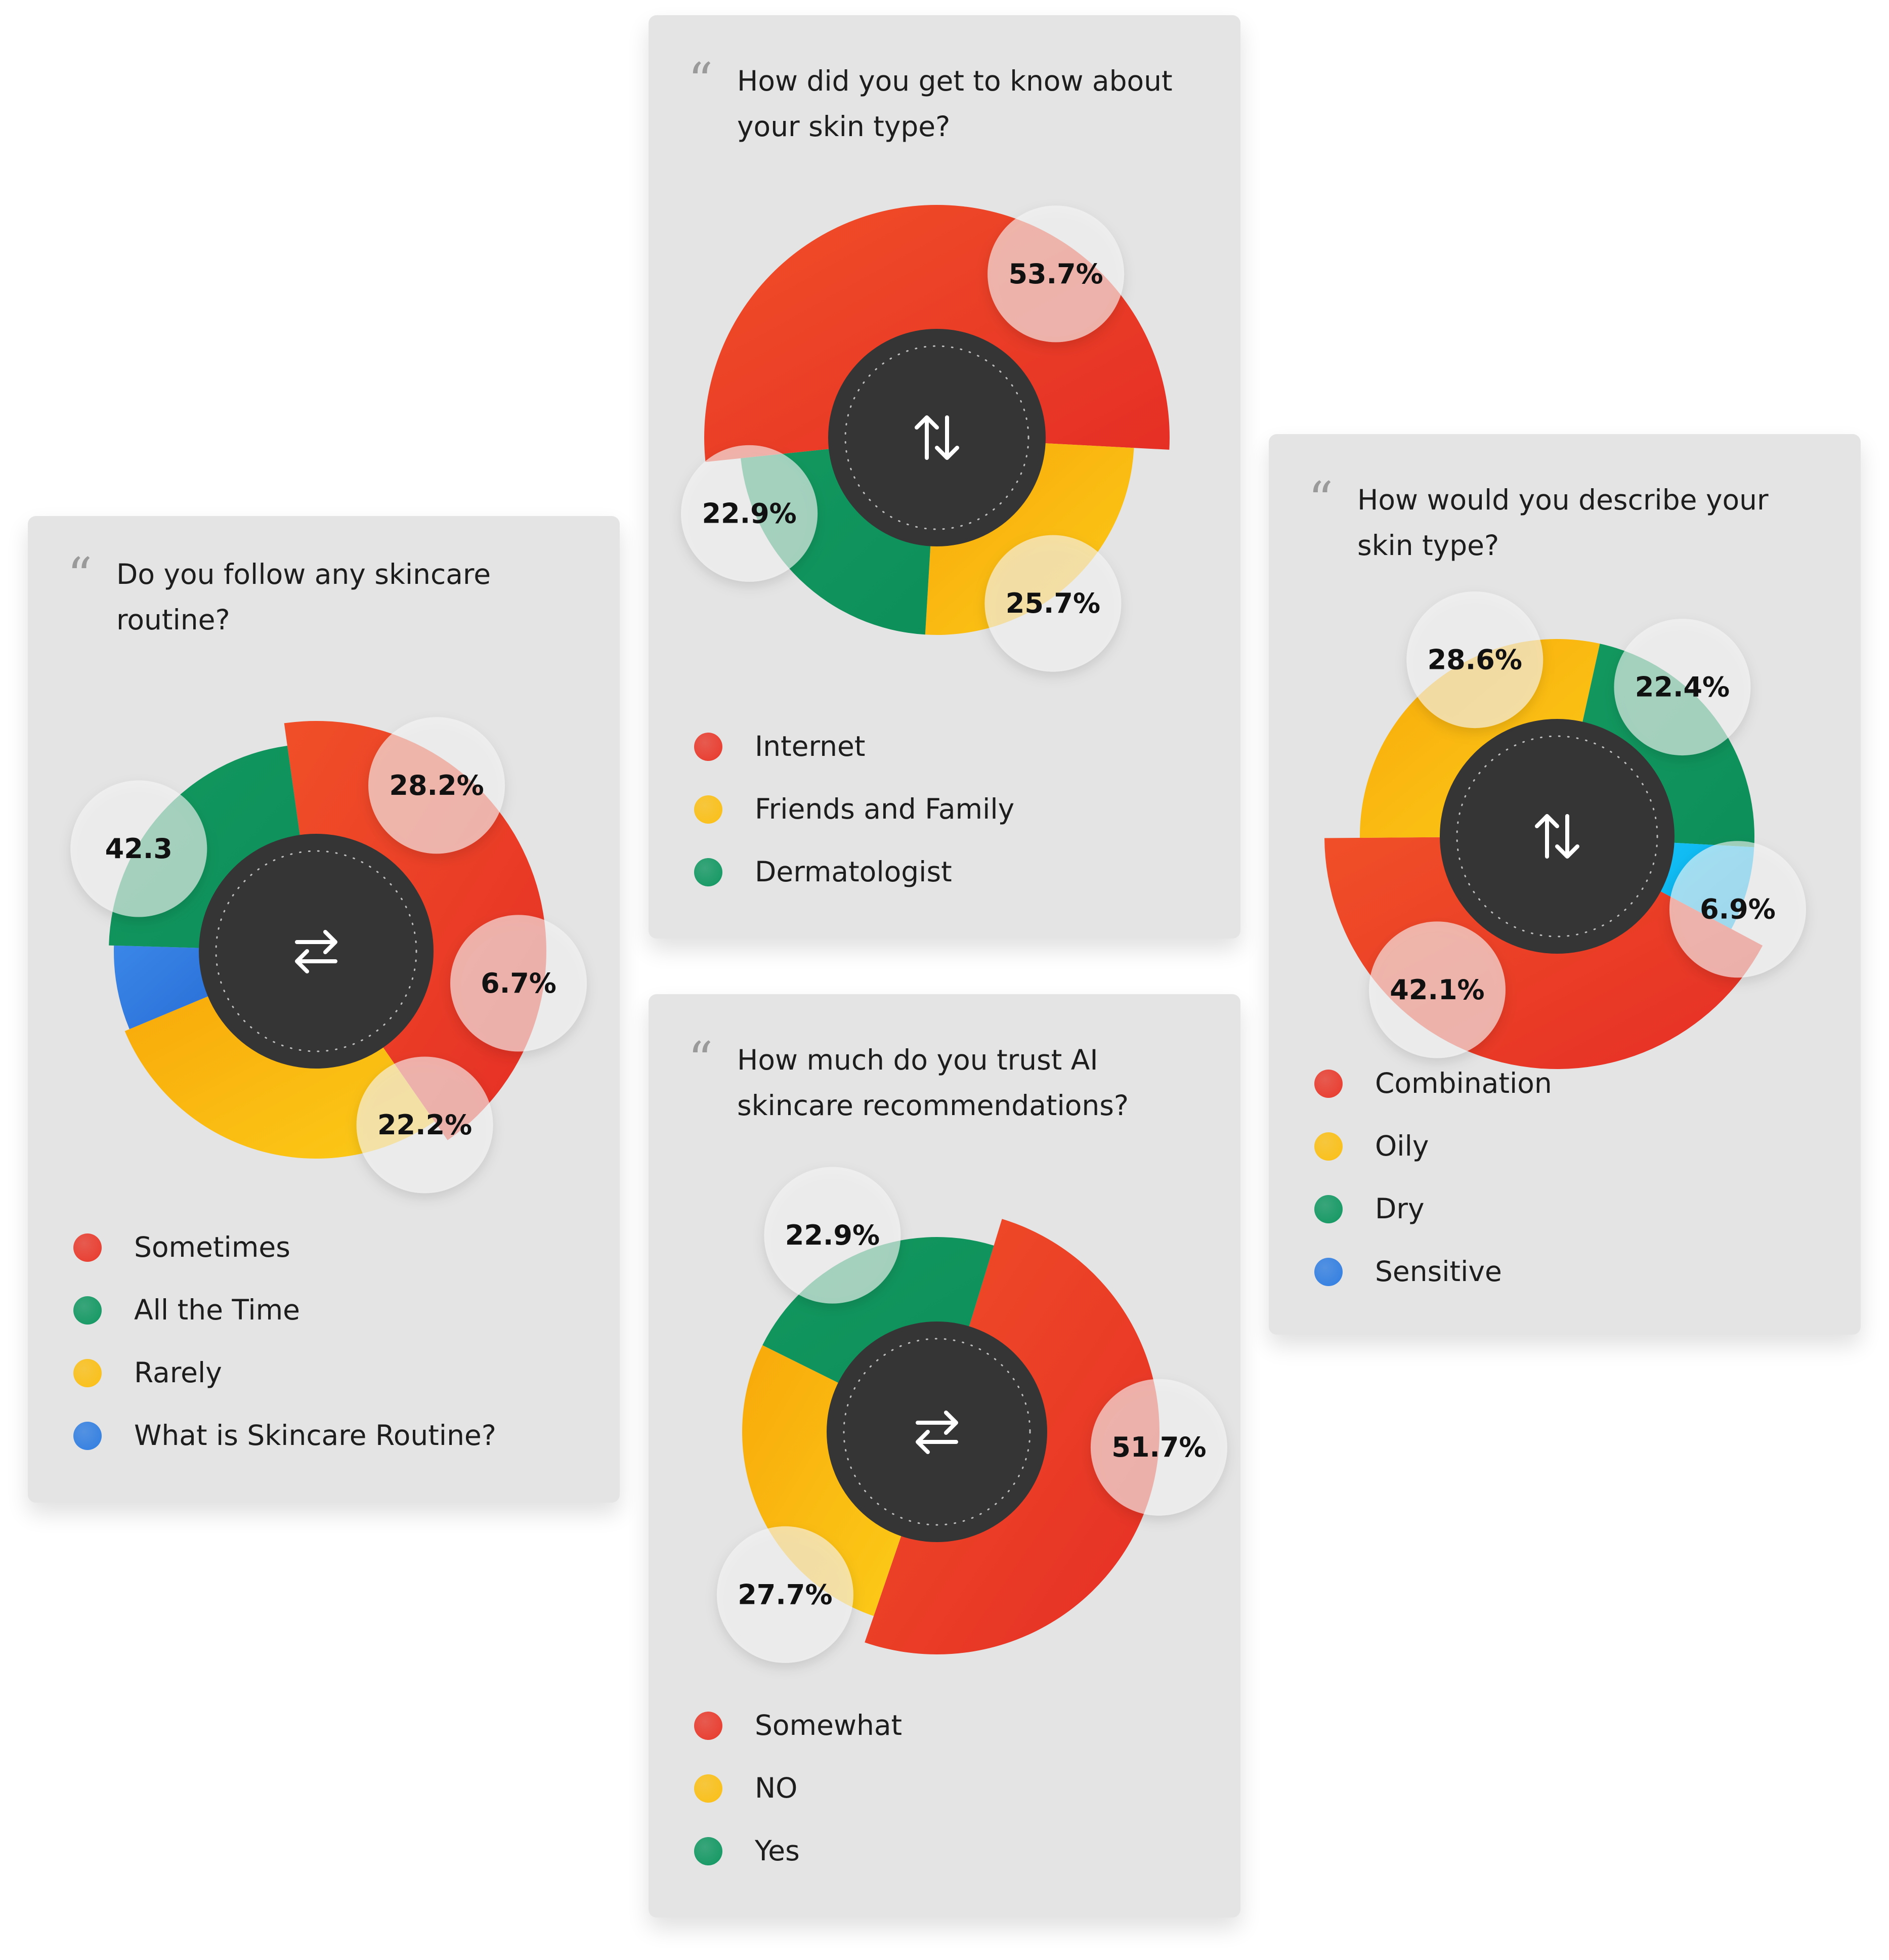 The image size is (1889, 1960). I want to click on legend-label: NO, so click(776, 1788).